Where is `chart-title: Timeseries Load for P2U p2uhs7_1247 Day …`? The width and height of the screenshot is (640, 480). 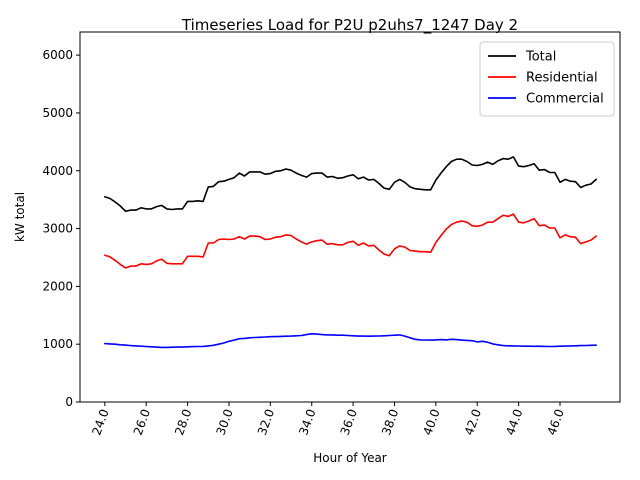
chart-title: Timeseries Load for P2U p2uhs7_1247 Day … is located at coordinates (349, 25).